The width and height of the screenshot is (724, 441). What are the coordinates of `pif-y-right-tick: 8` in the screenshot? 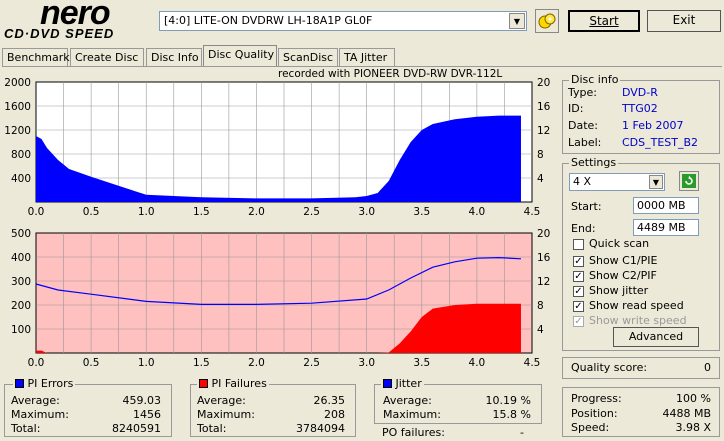 It's located at (540, 306).